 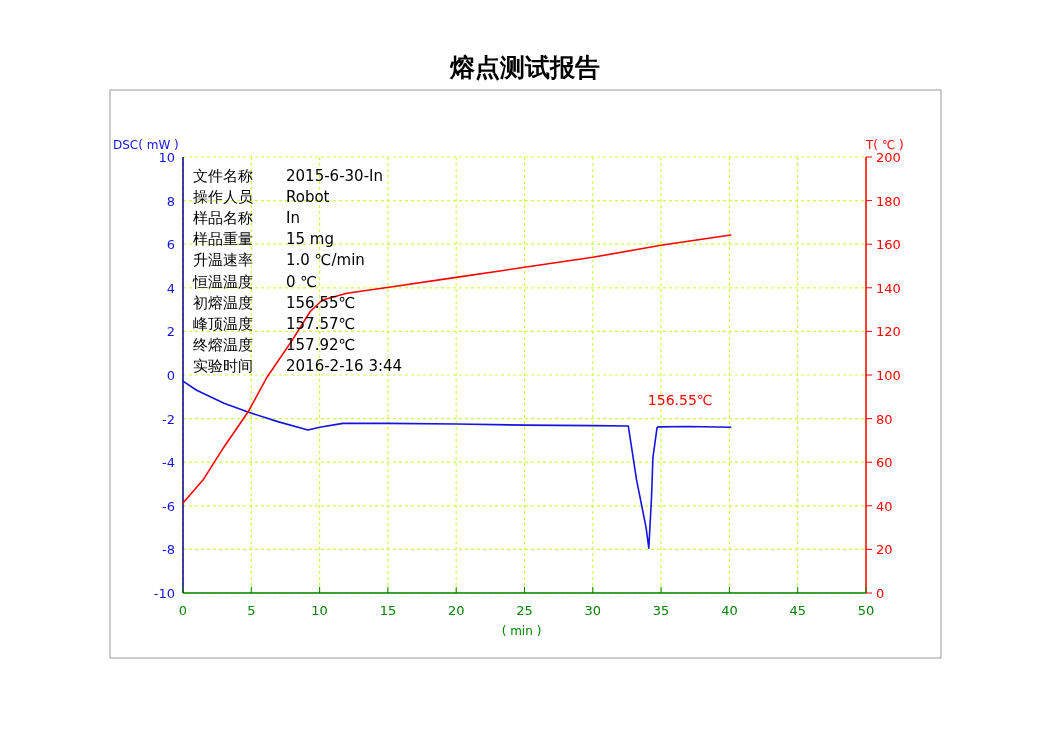 What do you see at coordinates (593, 610) in the screenshot?
I see `x-tick-label: 30` at bounding box center [593, 610].